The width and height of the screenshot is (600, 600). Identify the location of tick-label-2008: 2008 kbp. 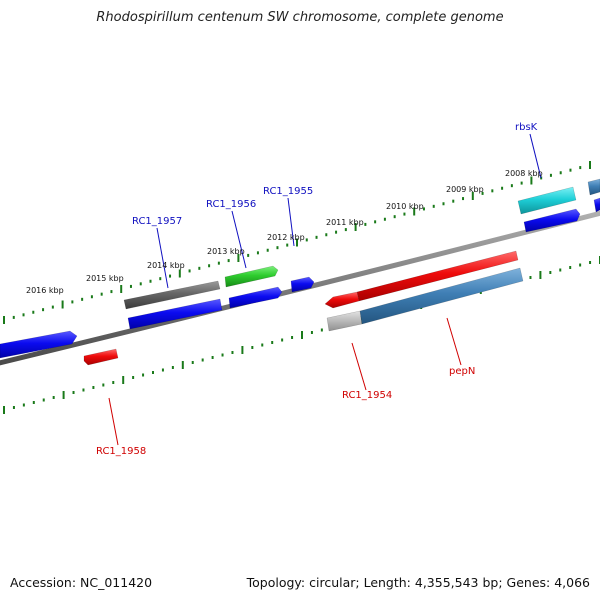
(524, 173).